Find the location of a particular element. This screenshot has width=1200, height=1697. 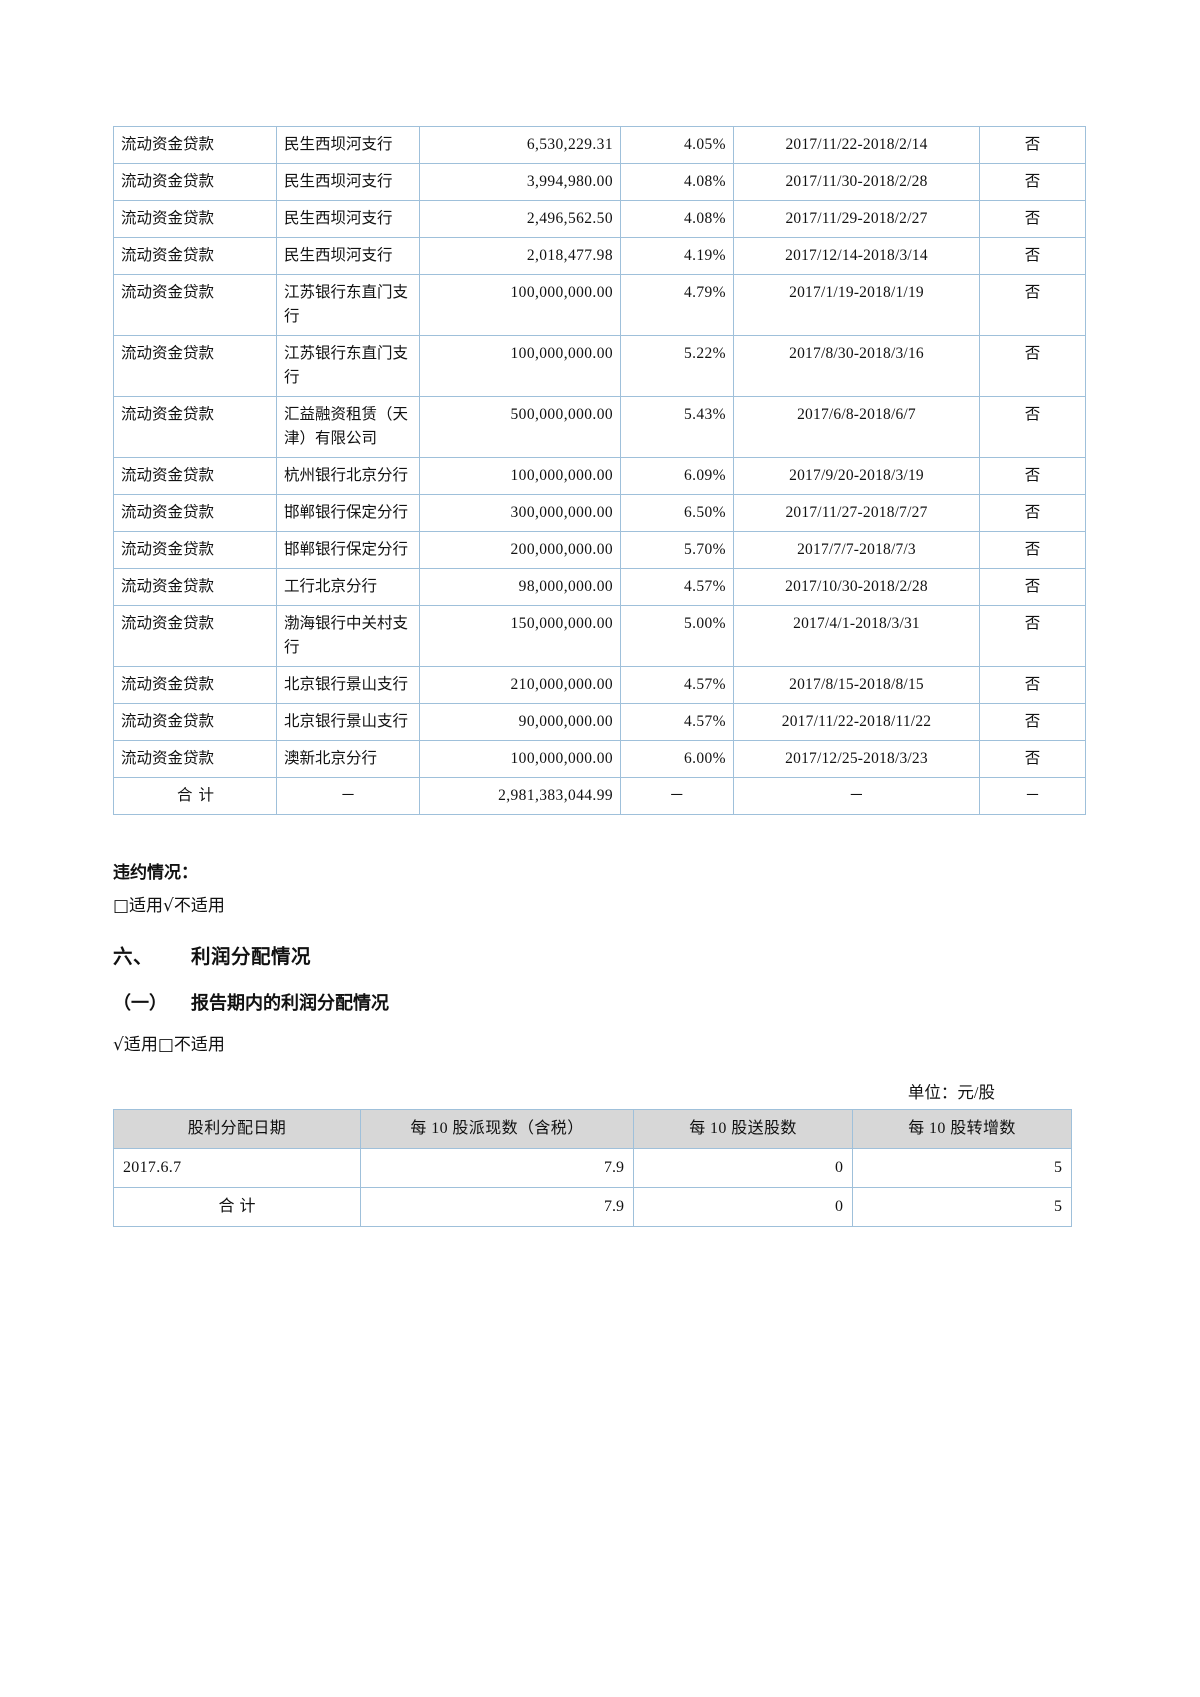

loan-period-cell: 2017/4/1-2018/3/31 is located at coordinates (856, 636).